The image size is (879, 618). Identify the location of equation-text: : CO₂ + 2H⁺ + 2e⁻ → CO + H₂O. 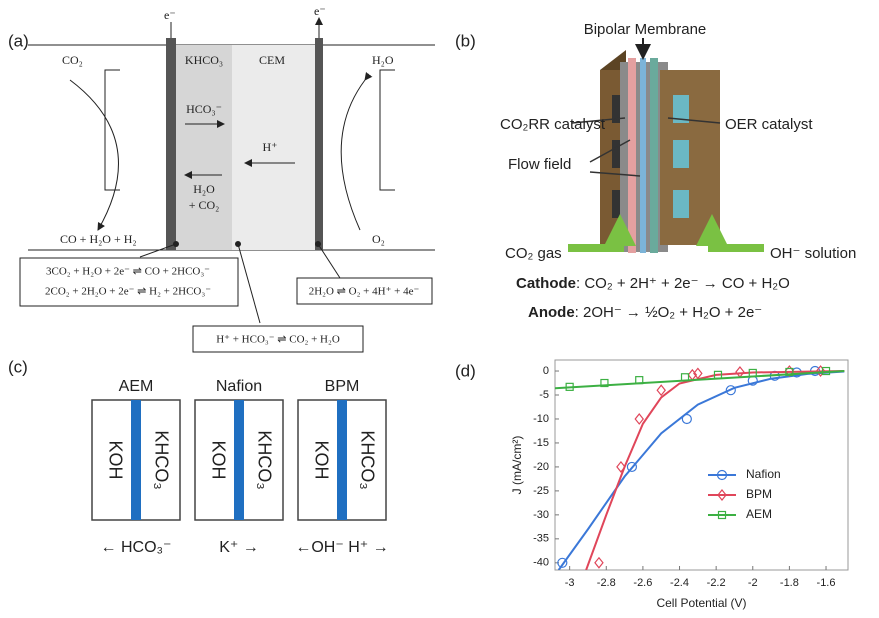
(683, 283).